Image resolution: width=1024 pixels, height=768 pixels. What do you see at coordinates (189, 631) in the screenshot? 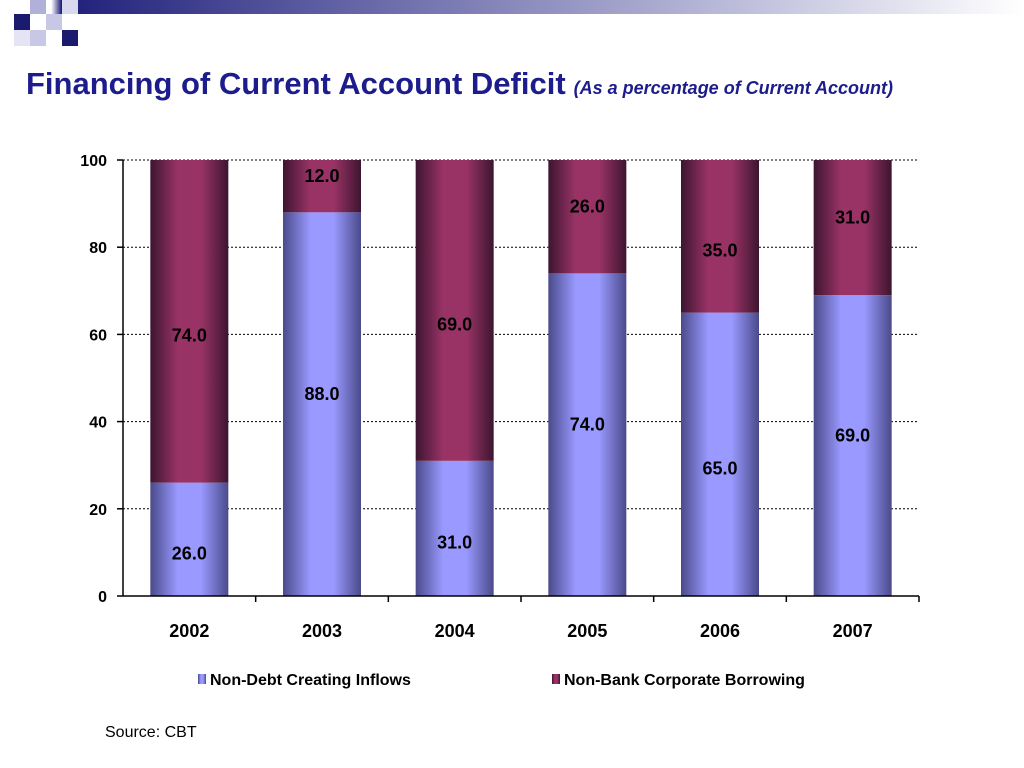
I see `x-tick-label: 2002` at bounding box center [189, 631].